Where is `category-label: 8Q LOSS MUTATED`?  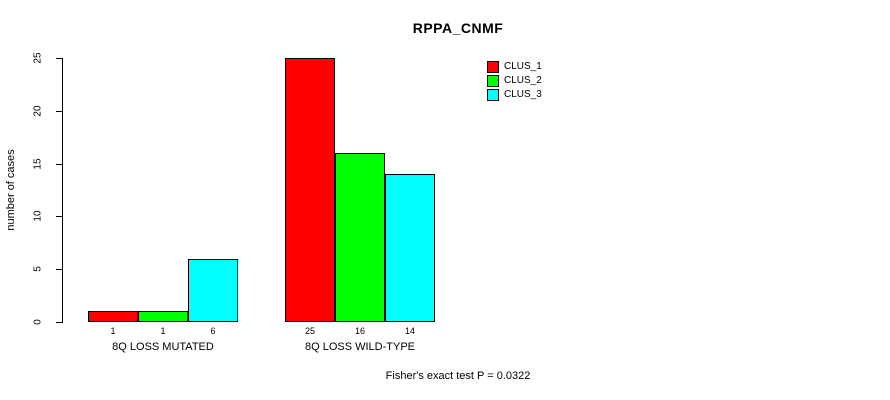 category-label: 8Q LOSS MUTATED is located at coordinates (163, 347).